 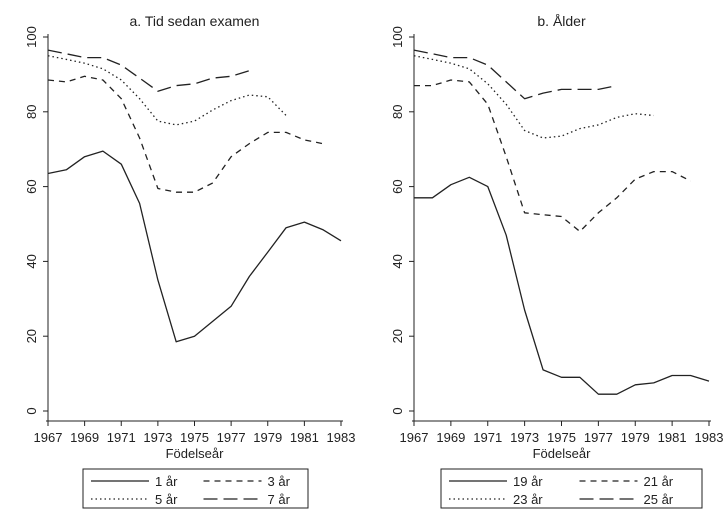 I want to click on legend-label: 25 år, so click(x=659, y=499).